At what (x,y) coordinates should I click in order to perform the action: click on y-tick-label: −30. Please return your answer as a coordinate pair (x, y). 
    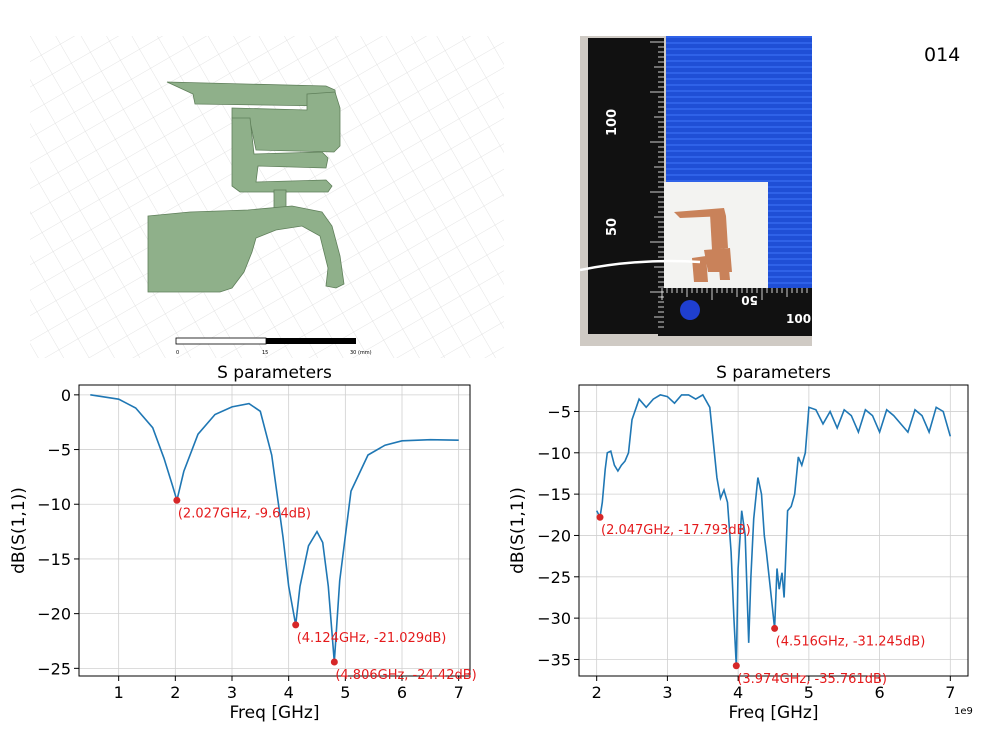
    Looking at the image, I should click on (554, 618).